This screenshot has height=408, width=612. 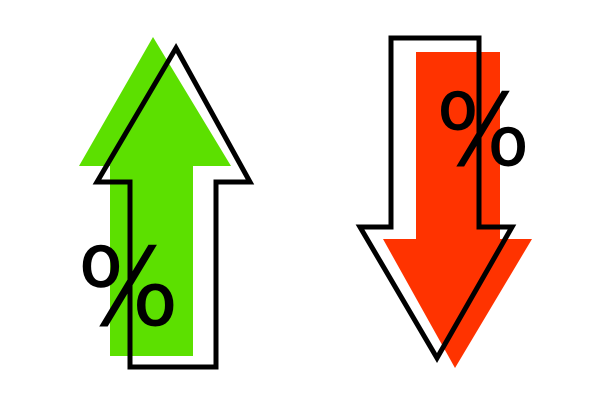 What do you see at coordinates (128, 288) in the screenshot?
I see `up-percent-sign: %` at bounding box center [128, 288].